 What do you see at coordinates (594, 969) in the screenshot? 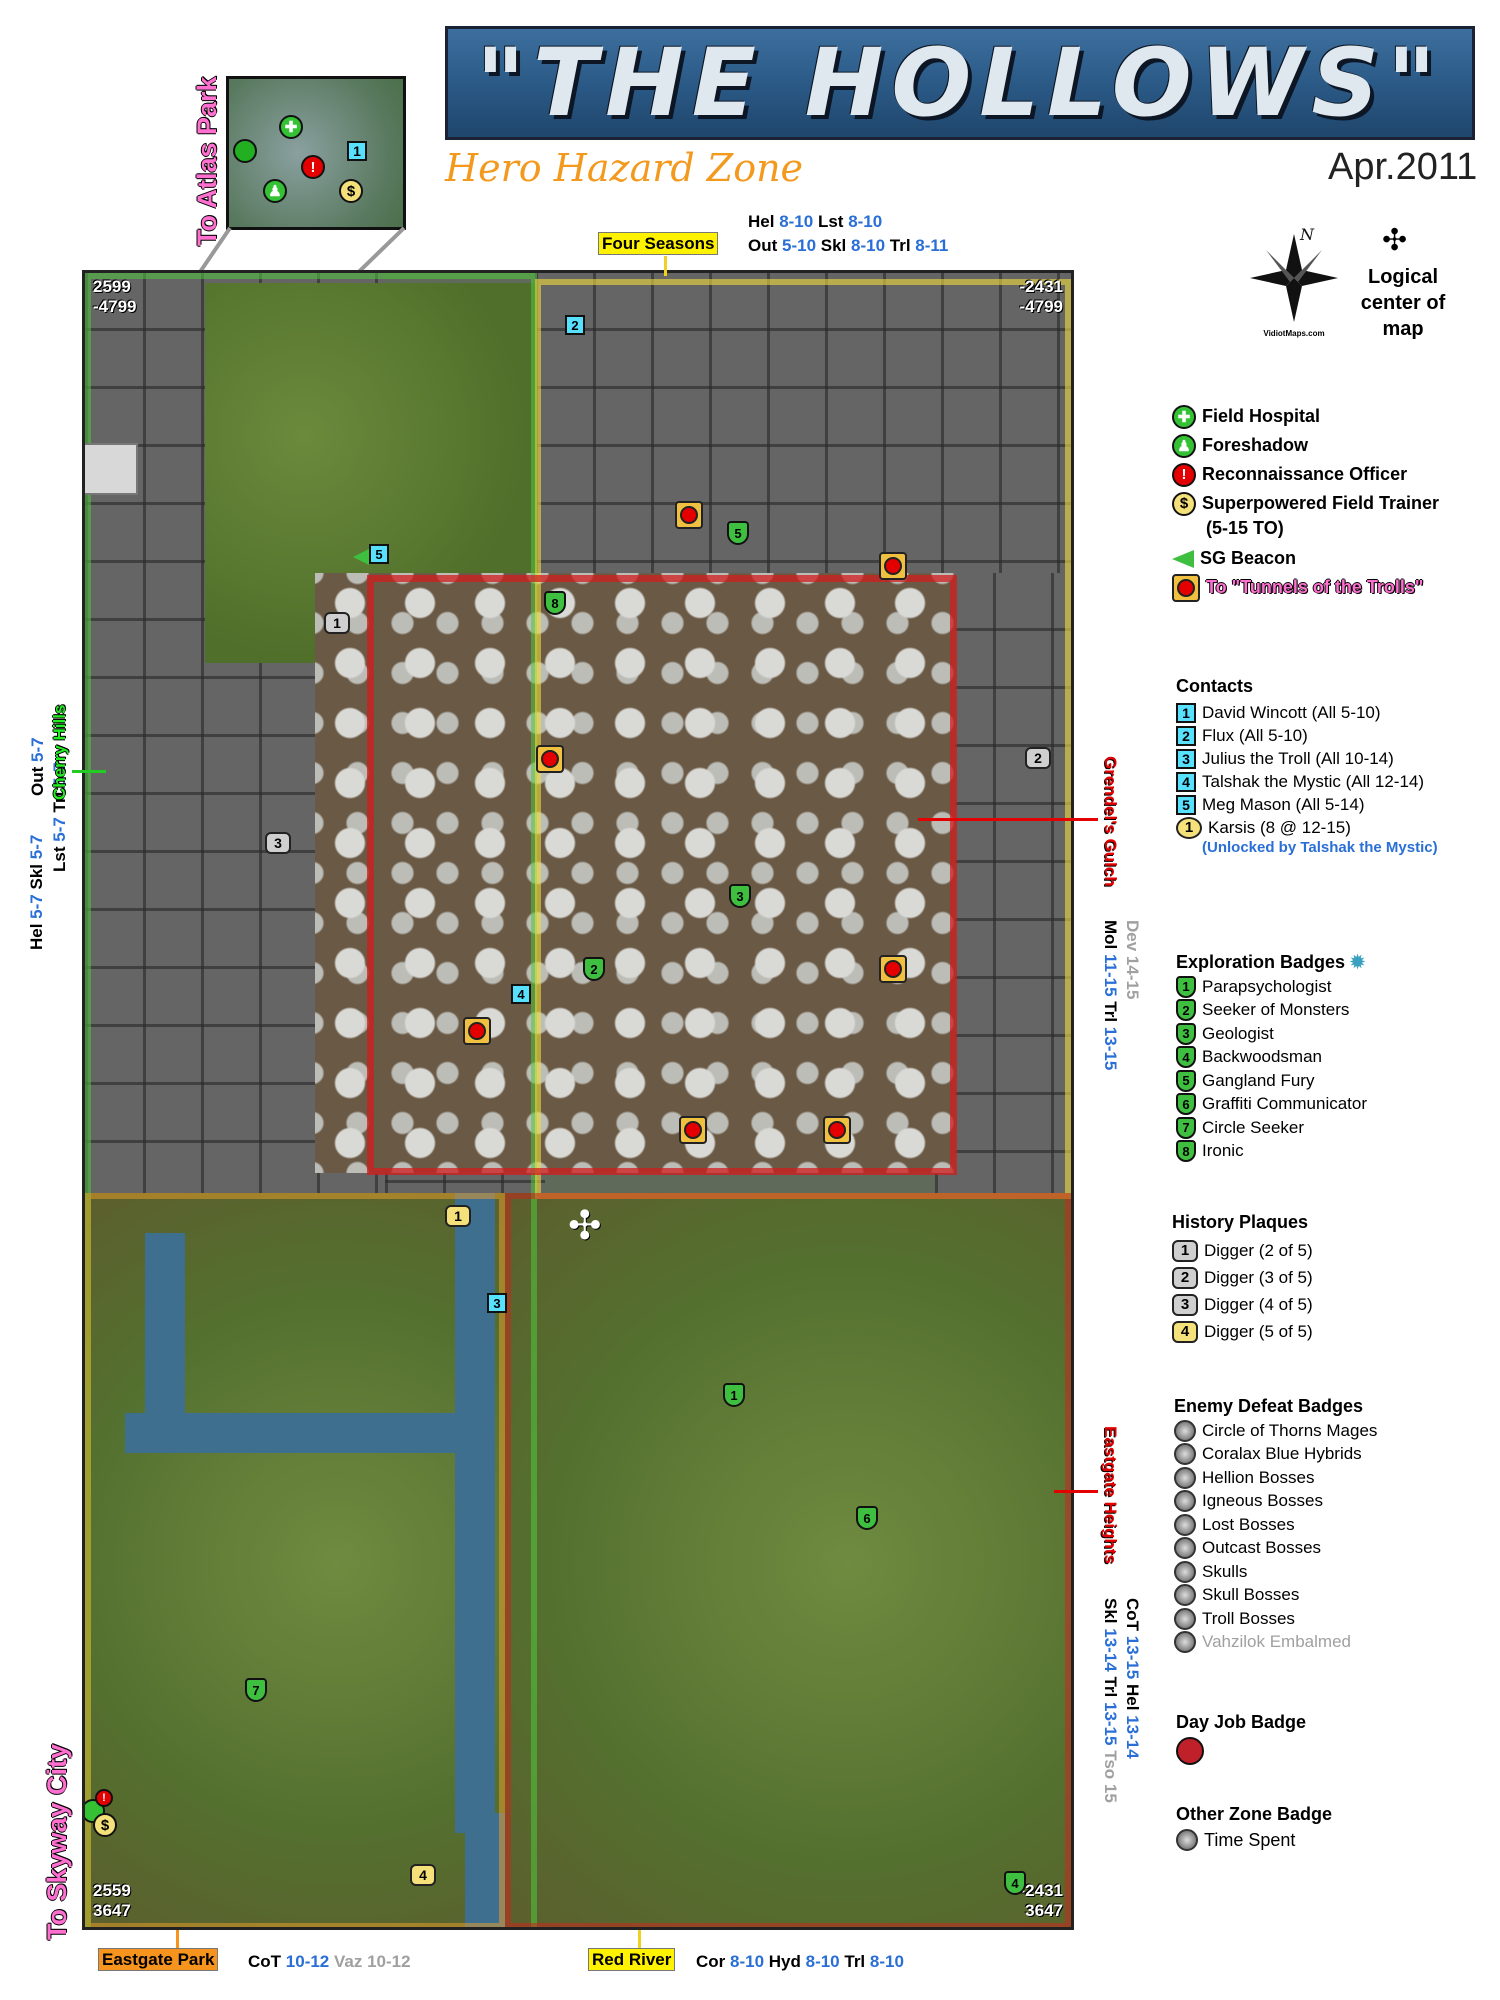
I see `exploration-badge-marker-2: 2` at bounding box center [594, 969].